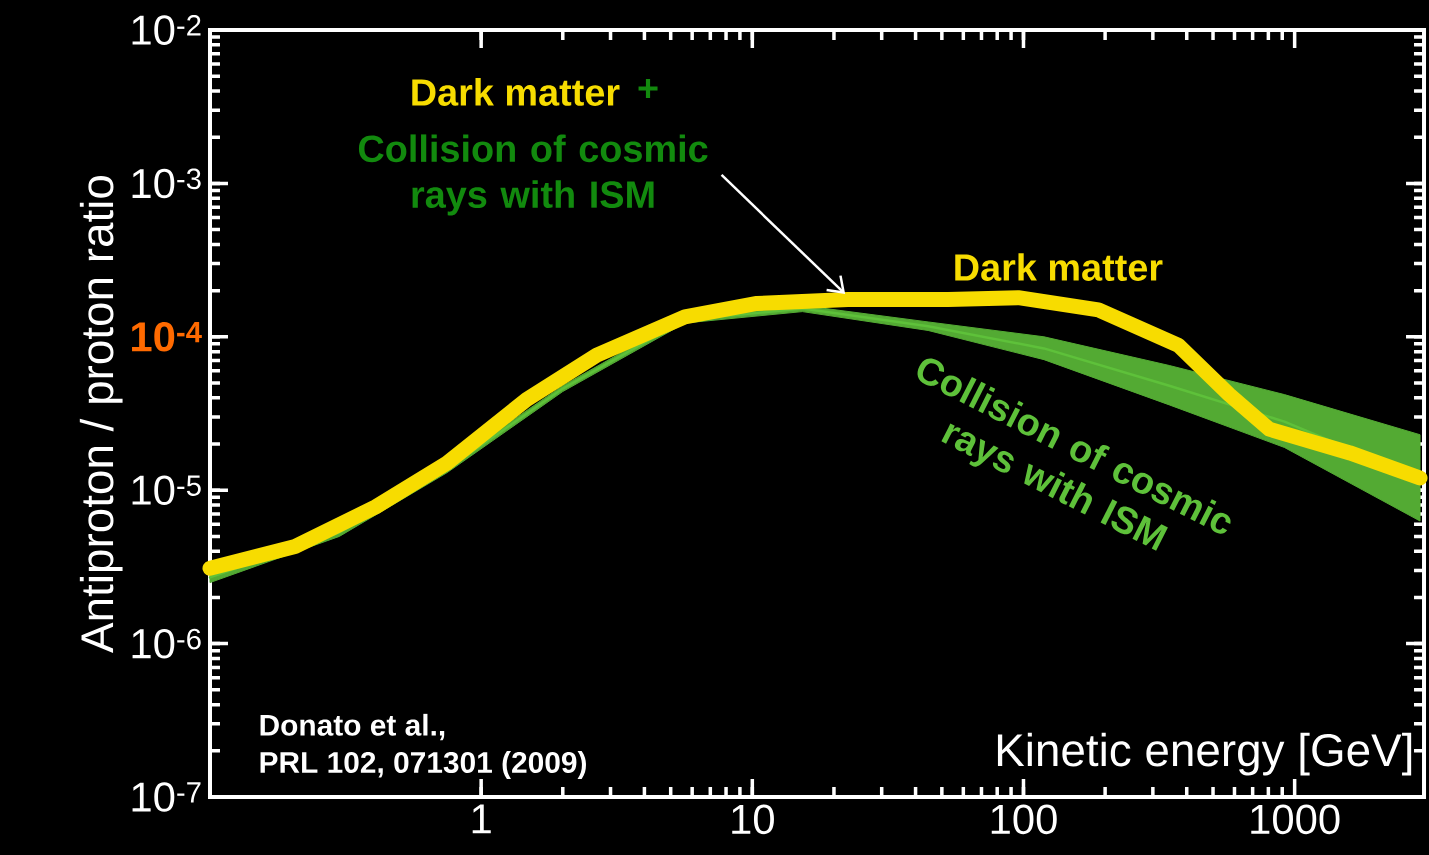  I want to click on x-tick-label: 1, so click(481, 819).